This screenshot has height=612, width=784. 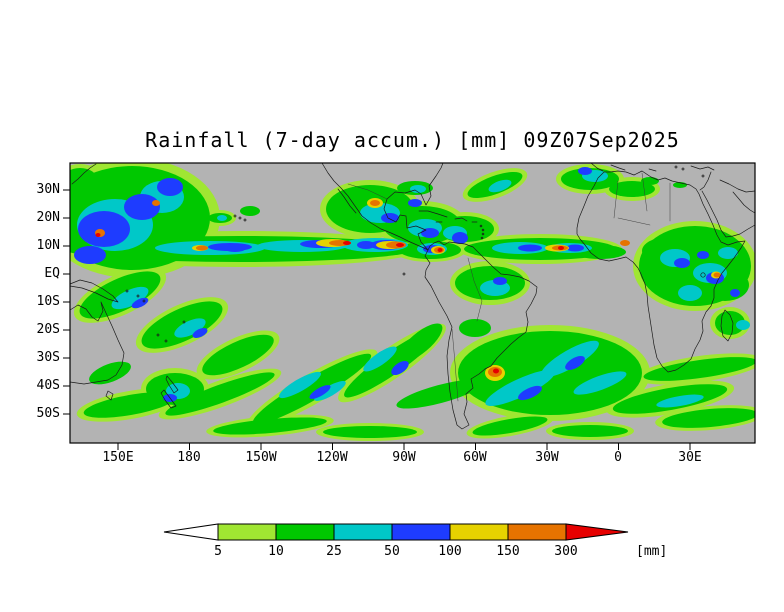 What do you see at coordinates (94, 291) in the screenshot?
I see `coast-new-guinea` at bounding box center [94, 291].